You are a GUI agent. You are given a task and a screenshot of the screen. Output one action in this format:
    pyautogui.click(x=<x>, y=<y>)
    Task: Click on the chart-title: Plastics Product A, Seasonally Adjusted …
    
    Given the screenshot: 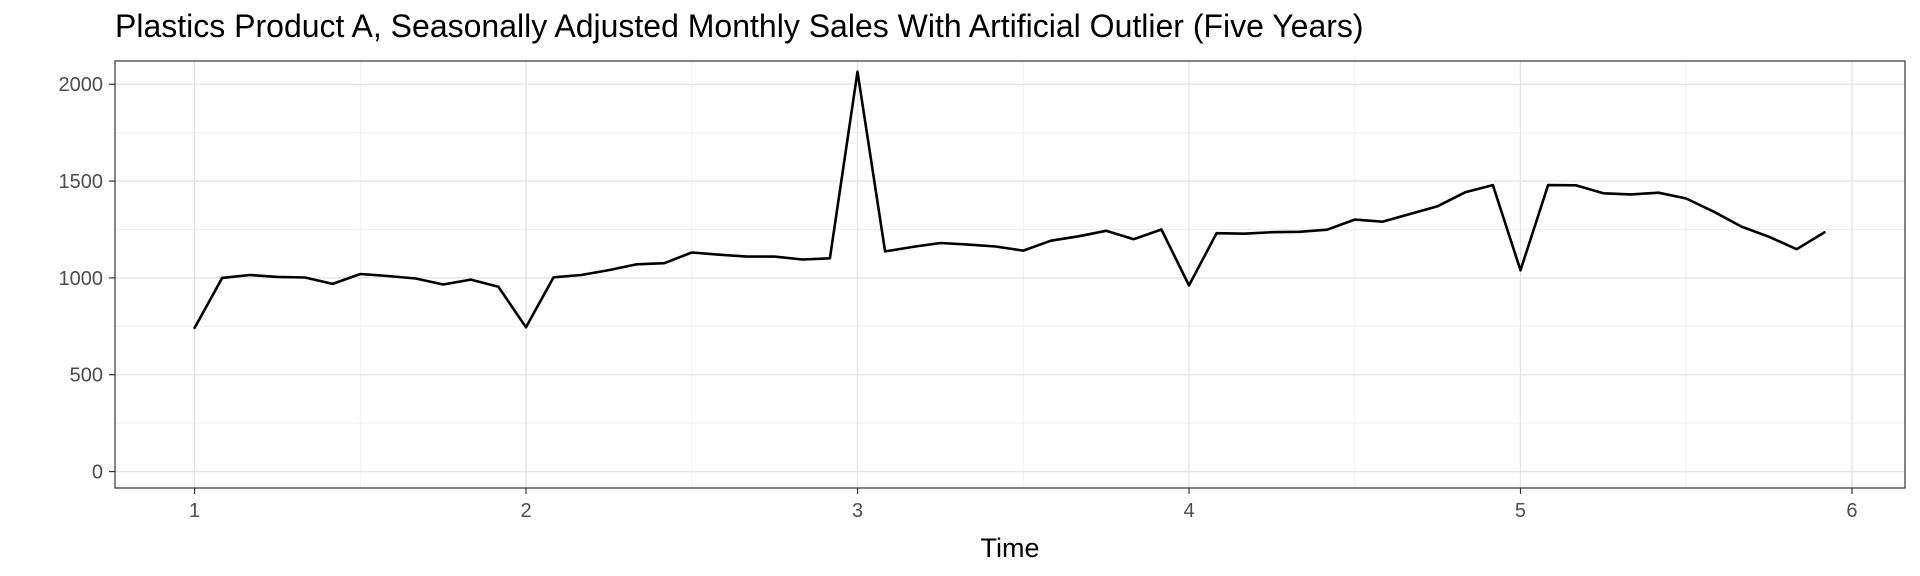 What is the action you would take?
    pyautogui.click(x=739, y=26)
    